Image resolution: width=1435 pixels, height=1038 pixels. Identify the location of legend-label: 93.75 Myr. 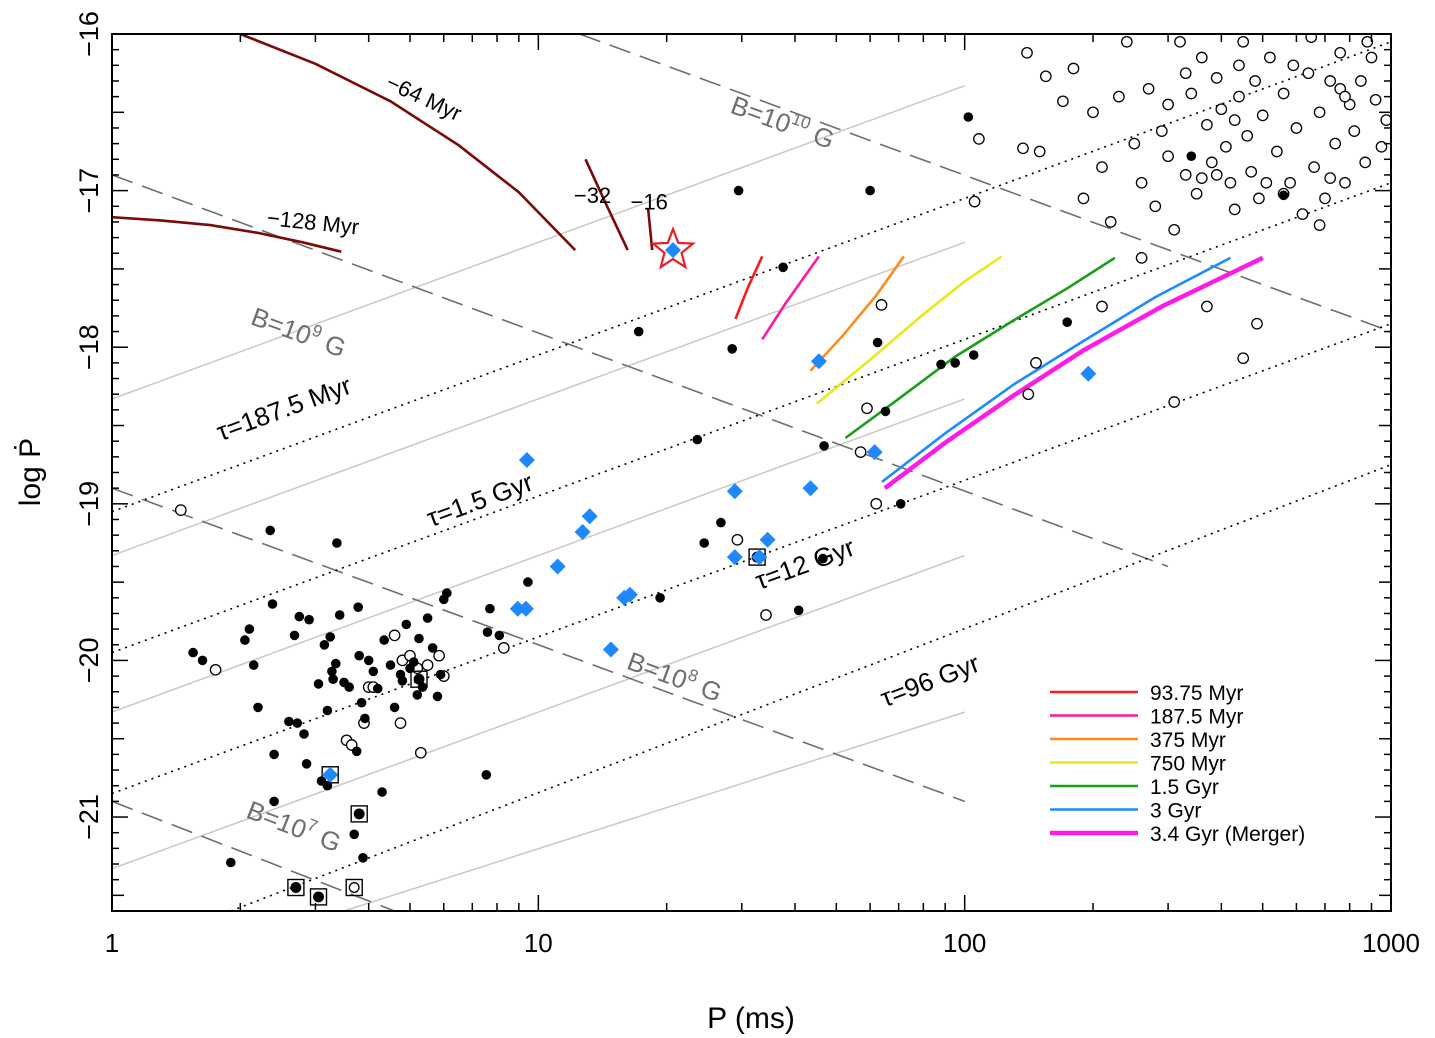
(1196, 693).